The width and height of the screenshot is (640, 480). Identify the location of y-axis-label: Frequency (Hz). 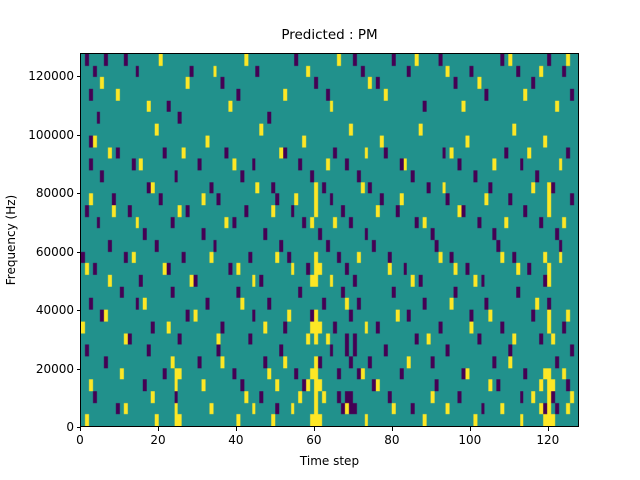
(11, 240).